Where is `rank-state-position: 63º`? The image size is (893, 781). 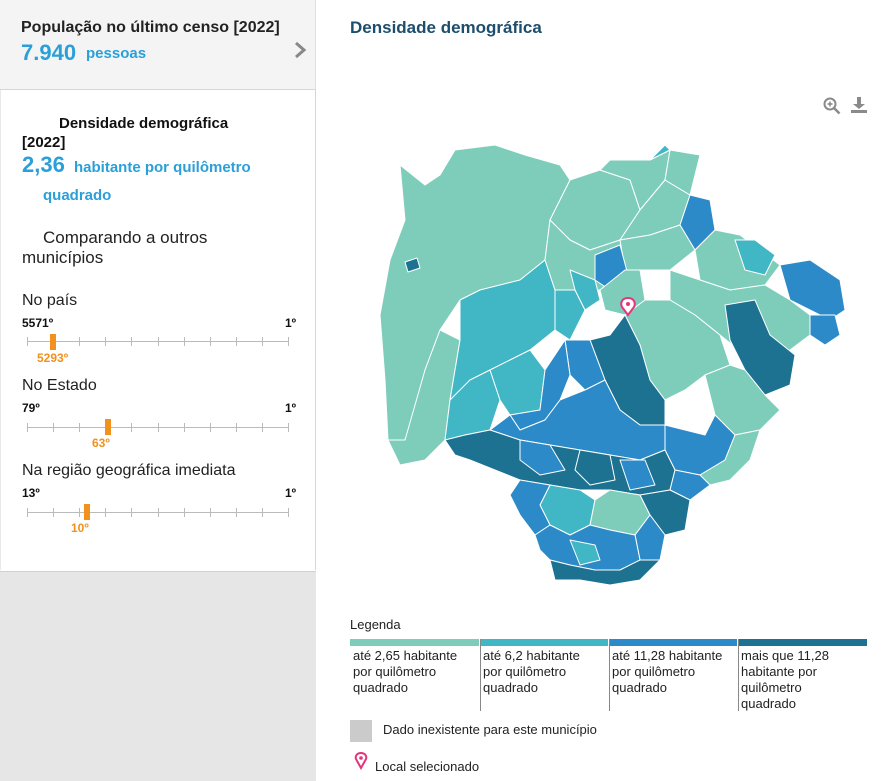
rank-state-position: 63º is located at coordinates (101, 443).